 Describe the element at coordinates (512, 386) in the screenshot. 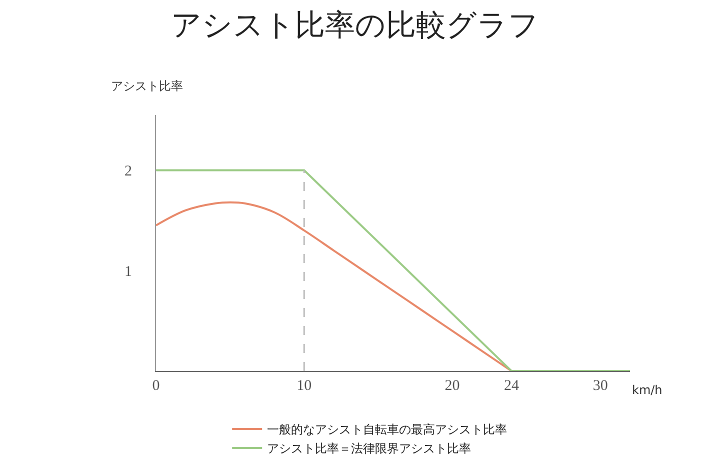

I see `x-tick-label: 24` at that location.